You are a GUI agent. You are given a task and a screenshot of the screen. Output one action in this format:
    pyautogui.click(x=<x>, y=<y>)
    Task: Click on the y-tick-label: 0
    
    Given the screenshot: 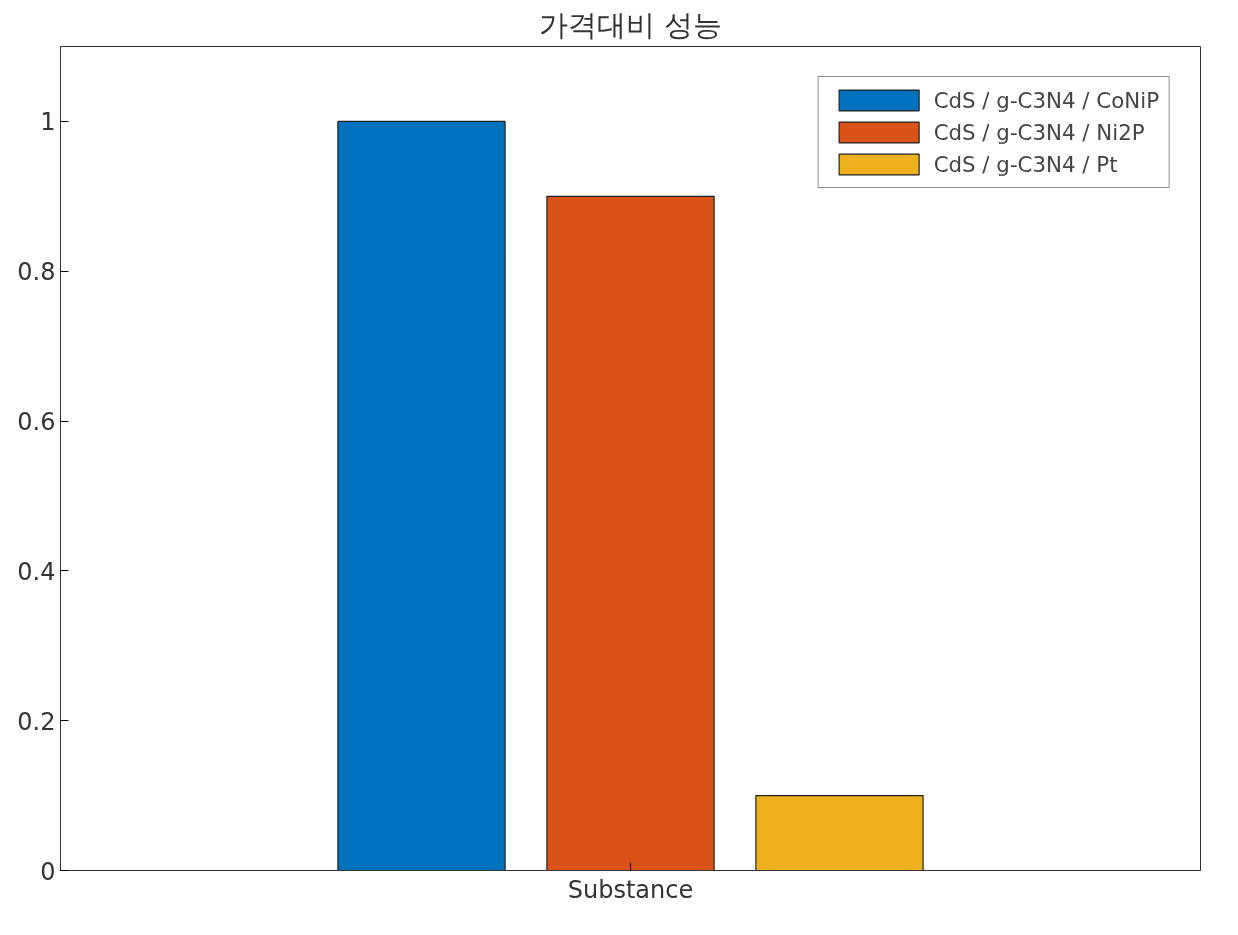 What is the action you would take?
    pyautogui.click(x=48, y=871)
    